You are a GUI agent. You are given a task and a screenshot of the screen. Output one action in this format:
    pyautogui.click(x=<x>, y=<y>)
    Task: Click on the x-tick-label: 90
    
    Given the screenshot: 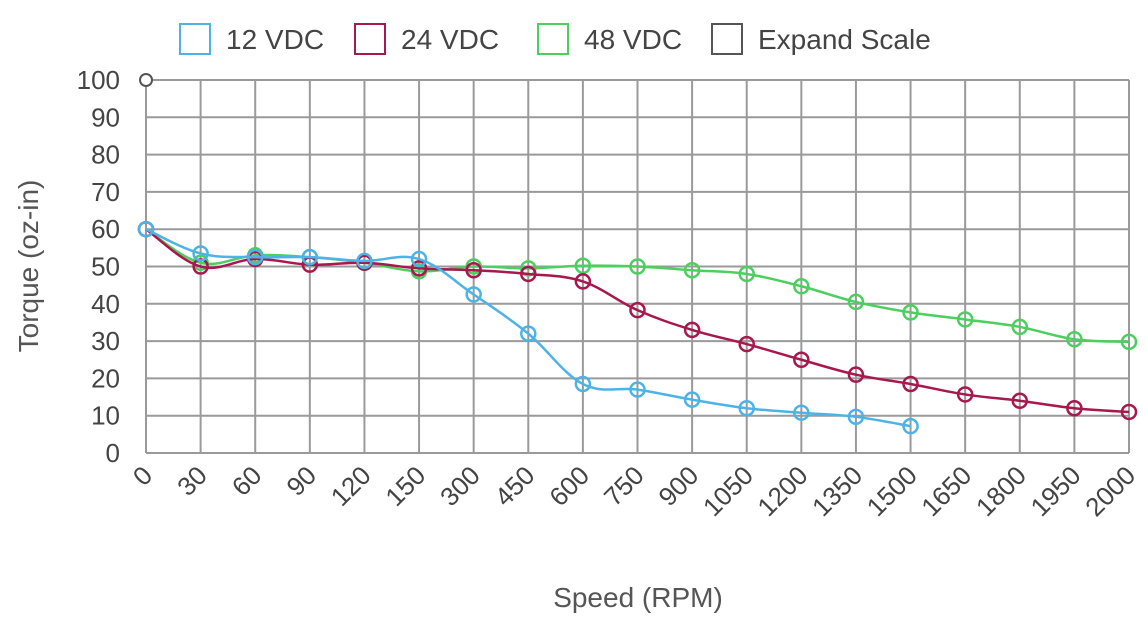 What is the action you would take?
    pyautogui.click(x=301, y=481)
    